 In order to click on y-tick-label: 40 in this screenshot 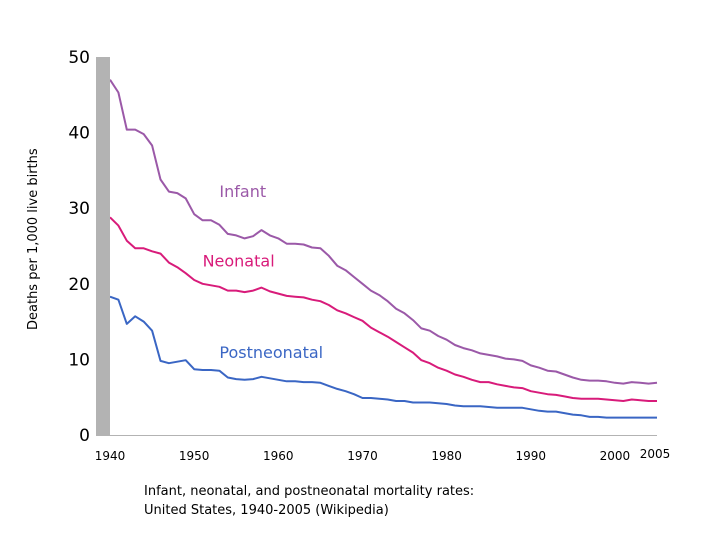, I will do `click(79, 134)`.